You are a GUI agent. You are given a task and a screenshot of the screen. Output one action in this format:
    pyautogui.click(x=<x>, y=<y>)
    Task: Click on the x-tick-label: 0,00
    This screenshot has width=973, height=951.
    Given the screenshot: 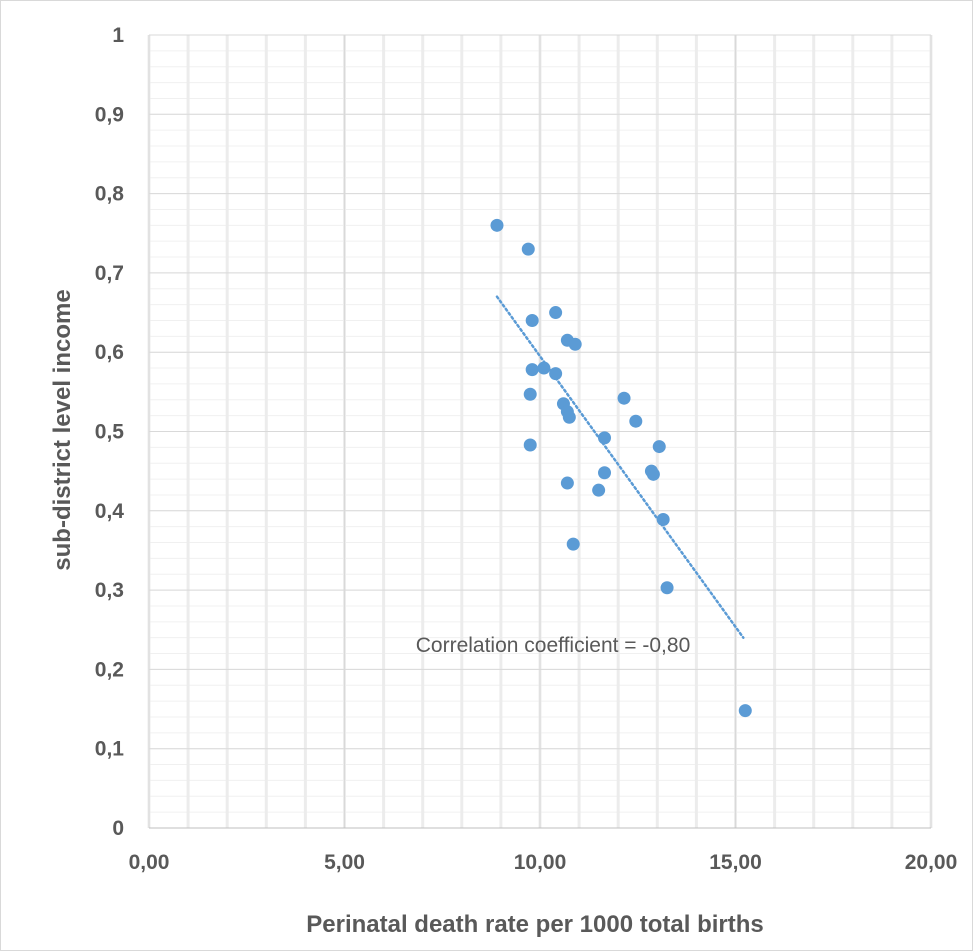 What is the action you would take?
    pyautogui.click(x=149, y=862)
    